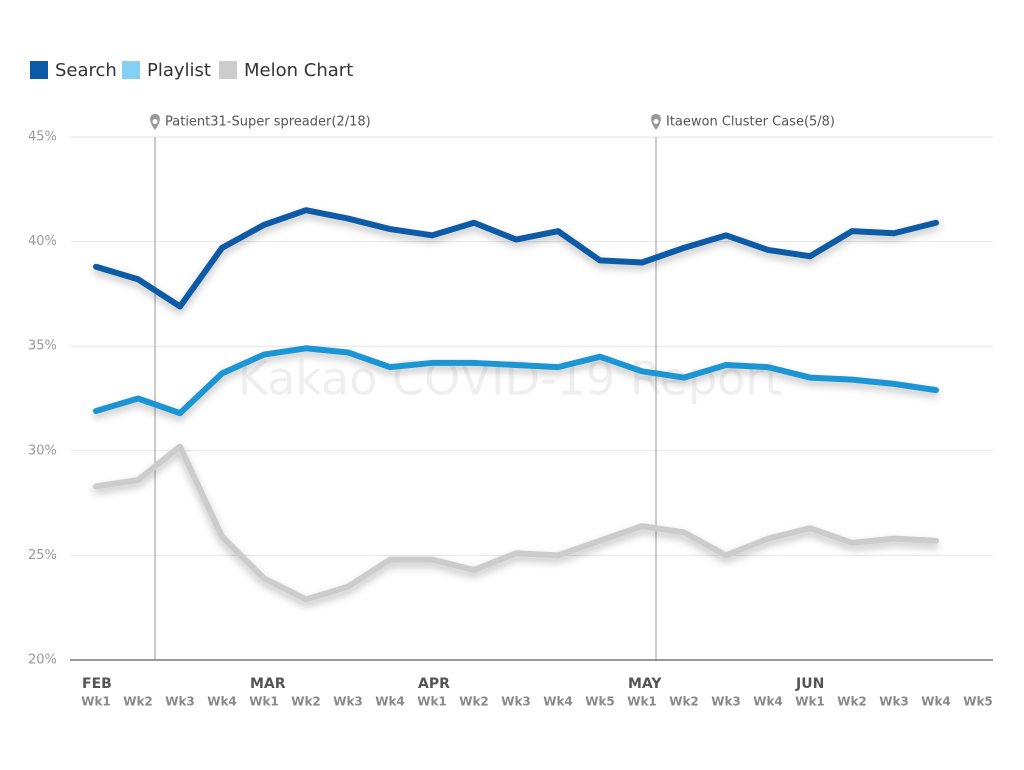 The width and height of the screenshot is (1024, 770). What do you see at coordinates (298, 70) in the screenshot?
I see `legend-label: Melon Chart` at bounding box center [298, 70].